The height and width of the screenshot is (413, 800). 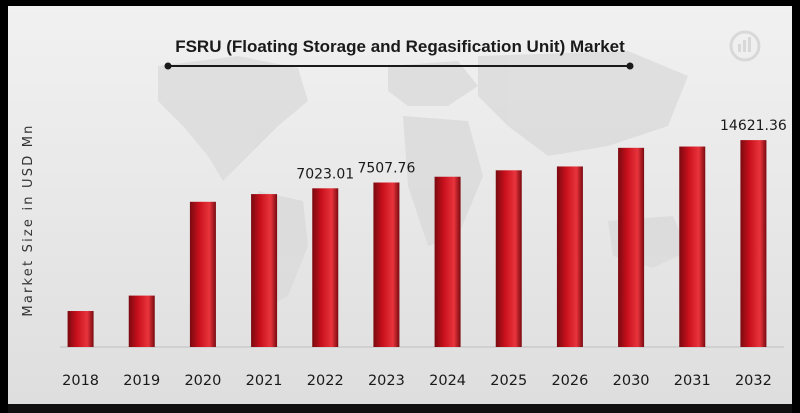 What do you see at coordinates (141, 321) in the screenshot?
I see `bar-2019` at bounding box center [141, 321].